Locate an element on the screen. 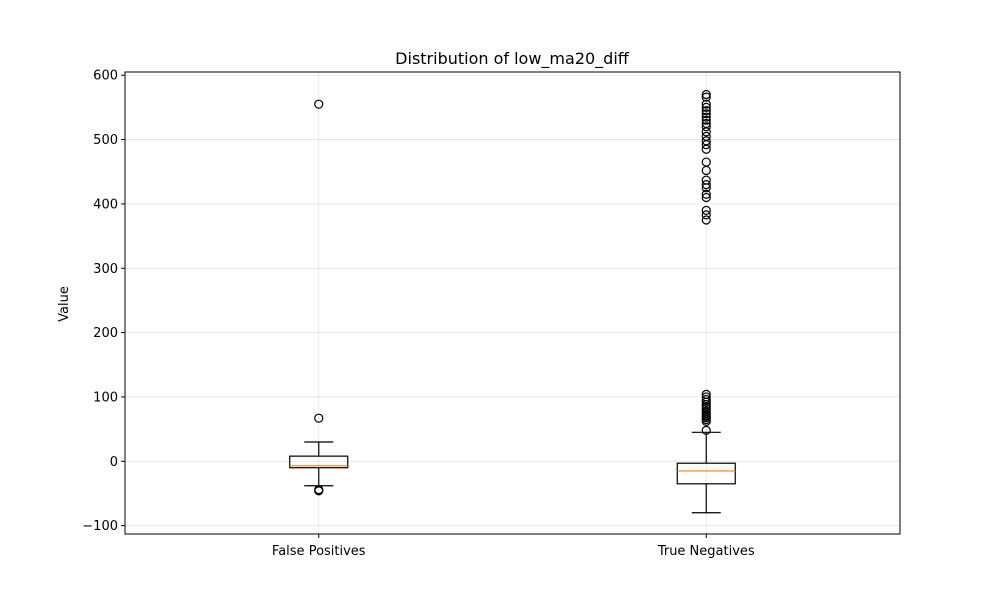  y-axis: −100 0 100 200 300 400 500 600 is located at coordinates (103, 301).